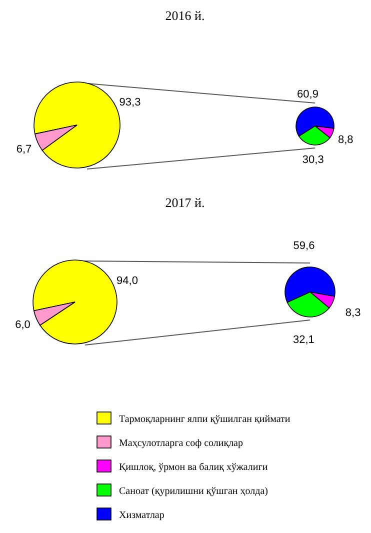 Image resolution: width=371 pixels, height=533 pixels. Describe the element at coordinates (181, 443) in the screenshot. I see `legend-label: Маҳсулотларга соф солиқлар` at that location.